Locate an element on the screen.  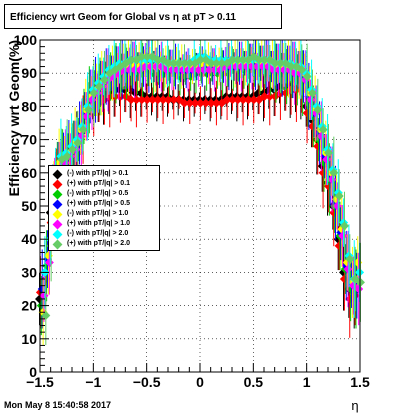
y-tick-label: 90 is located at coordinates (29, 73).